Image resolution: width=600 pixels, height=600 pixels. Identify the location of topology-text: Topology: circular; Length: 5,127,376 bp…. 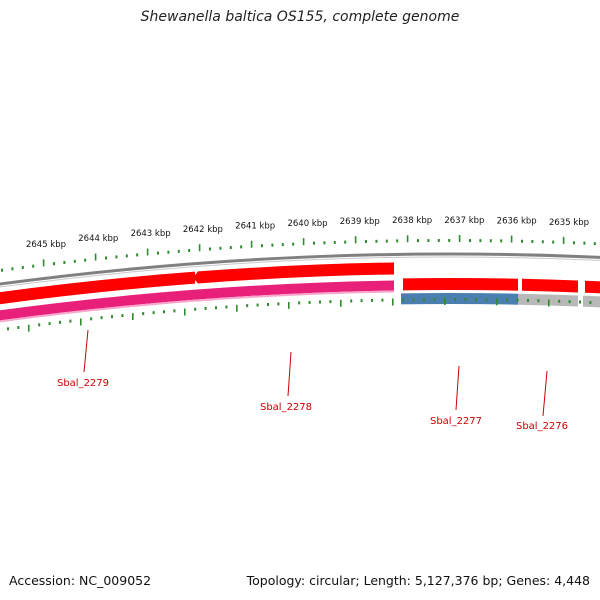
(418, 580).